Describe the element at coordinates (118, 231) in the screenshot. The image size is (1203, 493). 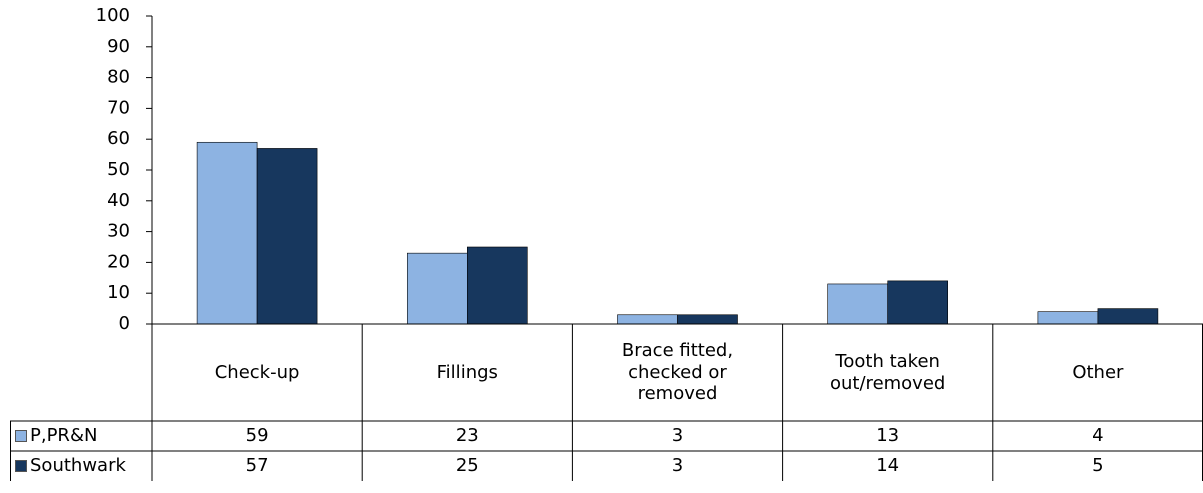
I see `y-tick-label: 30` at that location.